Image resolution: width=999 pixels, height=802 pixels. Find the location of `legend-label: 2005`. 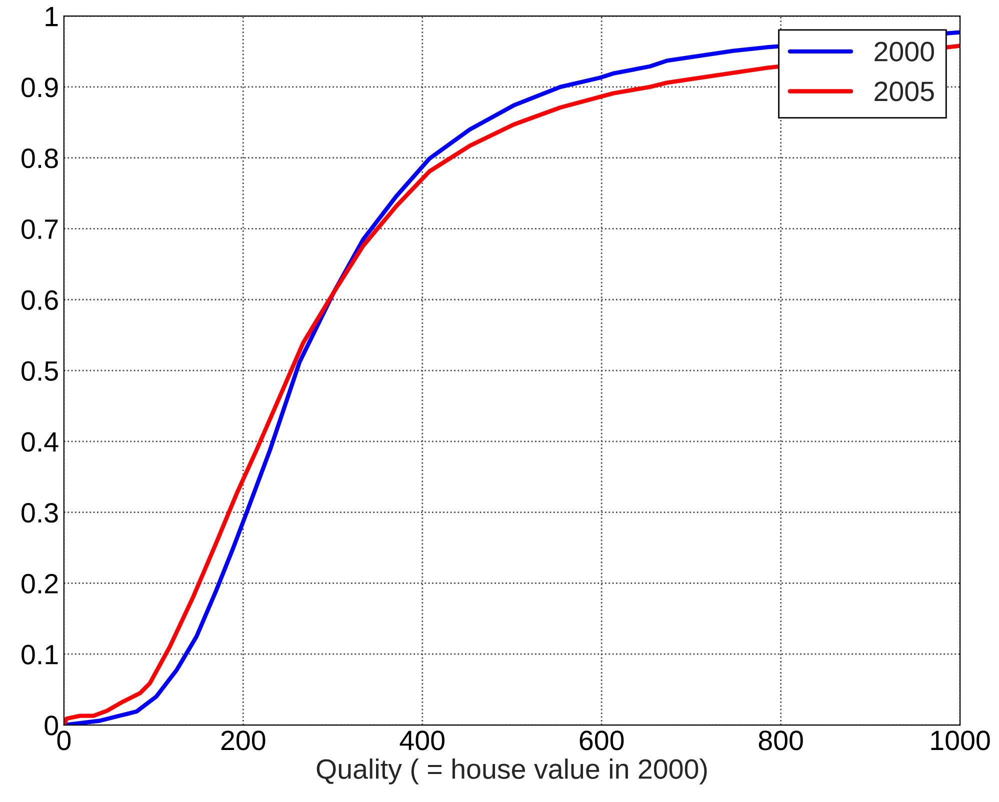

legend-label: 2005 is located at coordinates (904, 92).